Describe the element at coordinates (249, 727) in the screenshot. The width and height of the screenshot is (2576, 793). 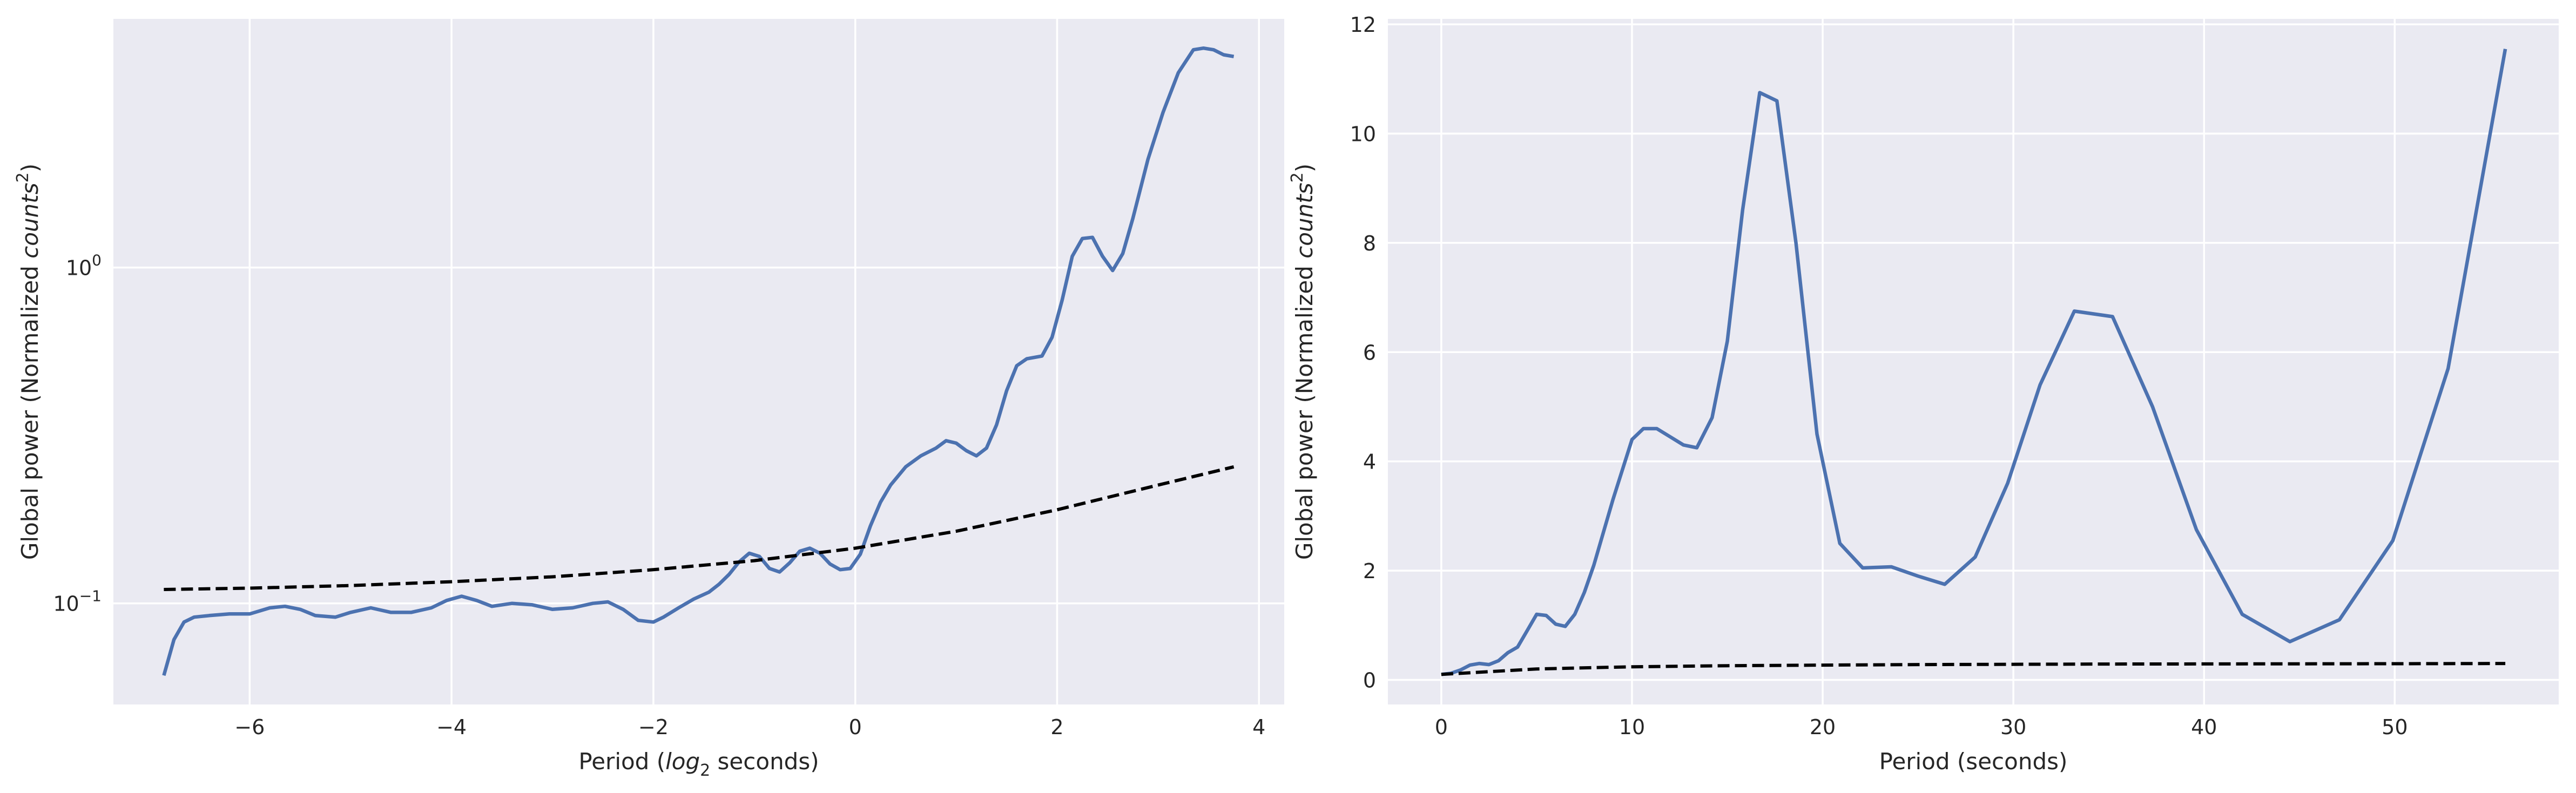
I see `x-tick-label: −6` at that location.